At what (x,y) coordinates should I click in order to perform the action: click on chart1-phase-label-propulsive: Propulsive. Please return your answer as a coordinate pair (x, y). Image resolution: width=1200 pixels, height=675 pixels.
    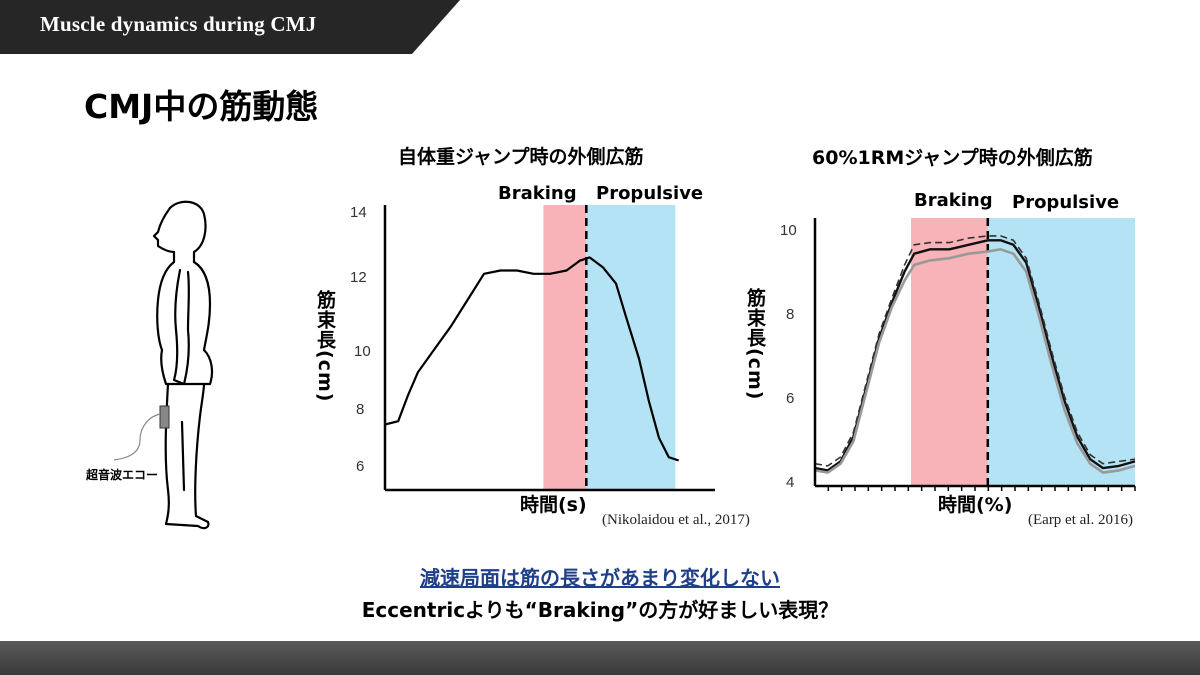
    Looking at the image, I should click on (650, 193).